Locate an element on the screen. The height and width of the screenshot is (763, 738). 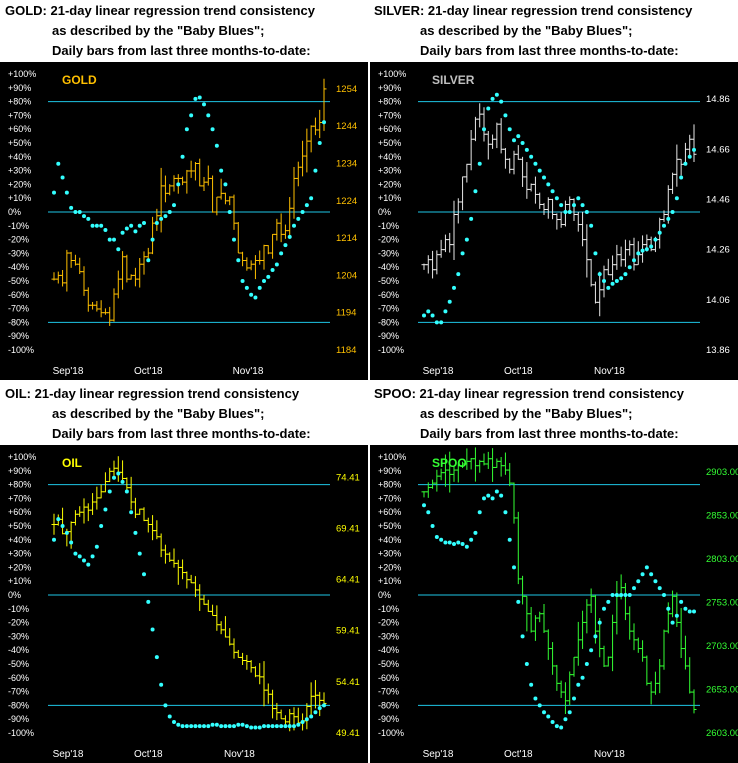
oil-left-tick: -40% is located at coordinates (18, 650).